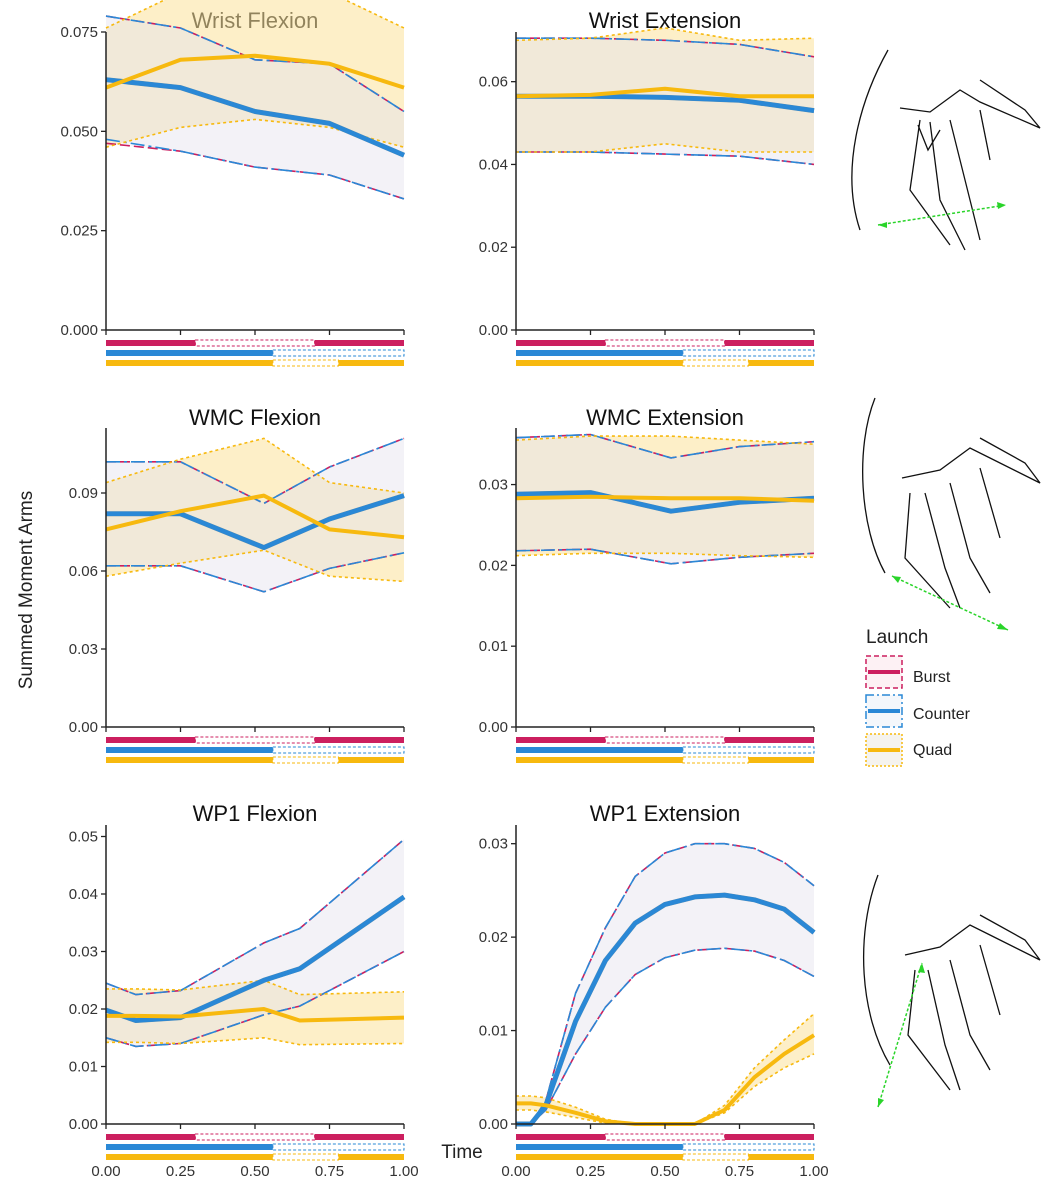 The height and width of the screenshot is (1179, 1045). I want to click on legend-label-burst: Burst, so click(932, 677).